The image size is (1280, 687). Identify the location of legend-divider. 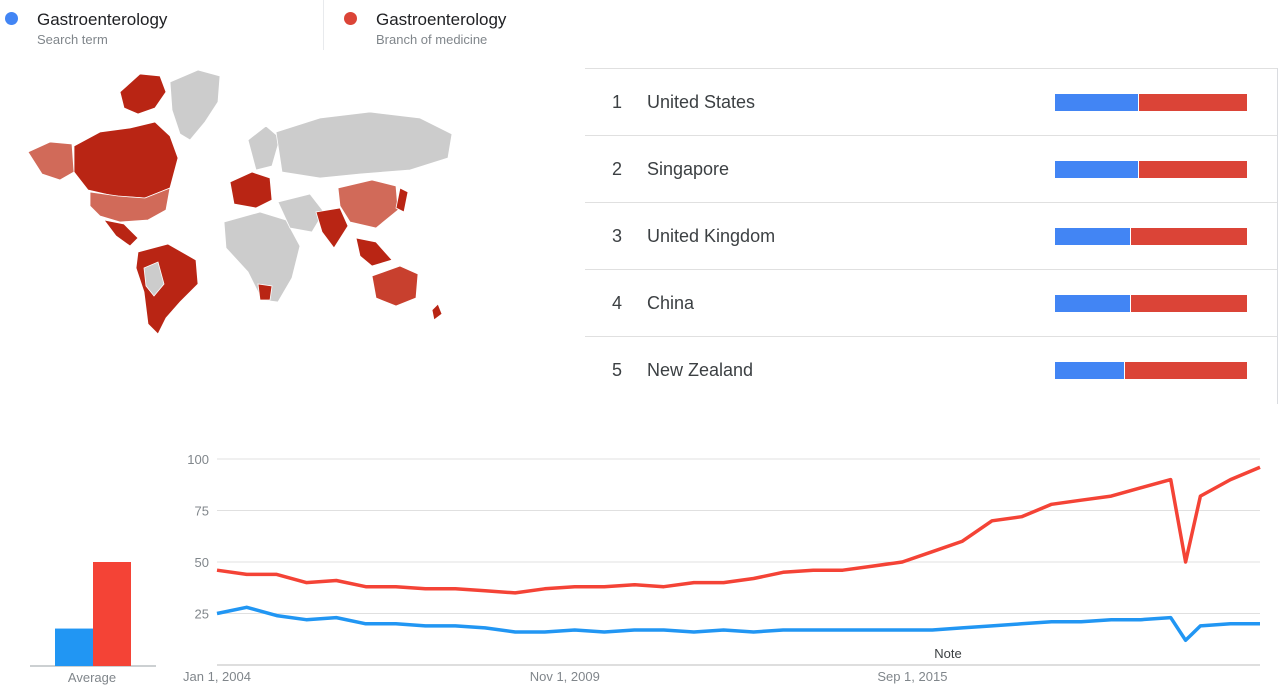
(323, 25).